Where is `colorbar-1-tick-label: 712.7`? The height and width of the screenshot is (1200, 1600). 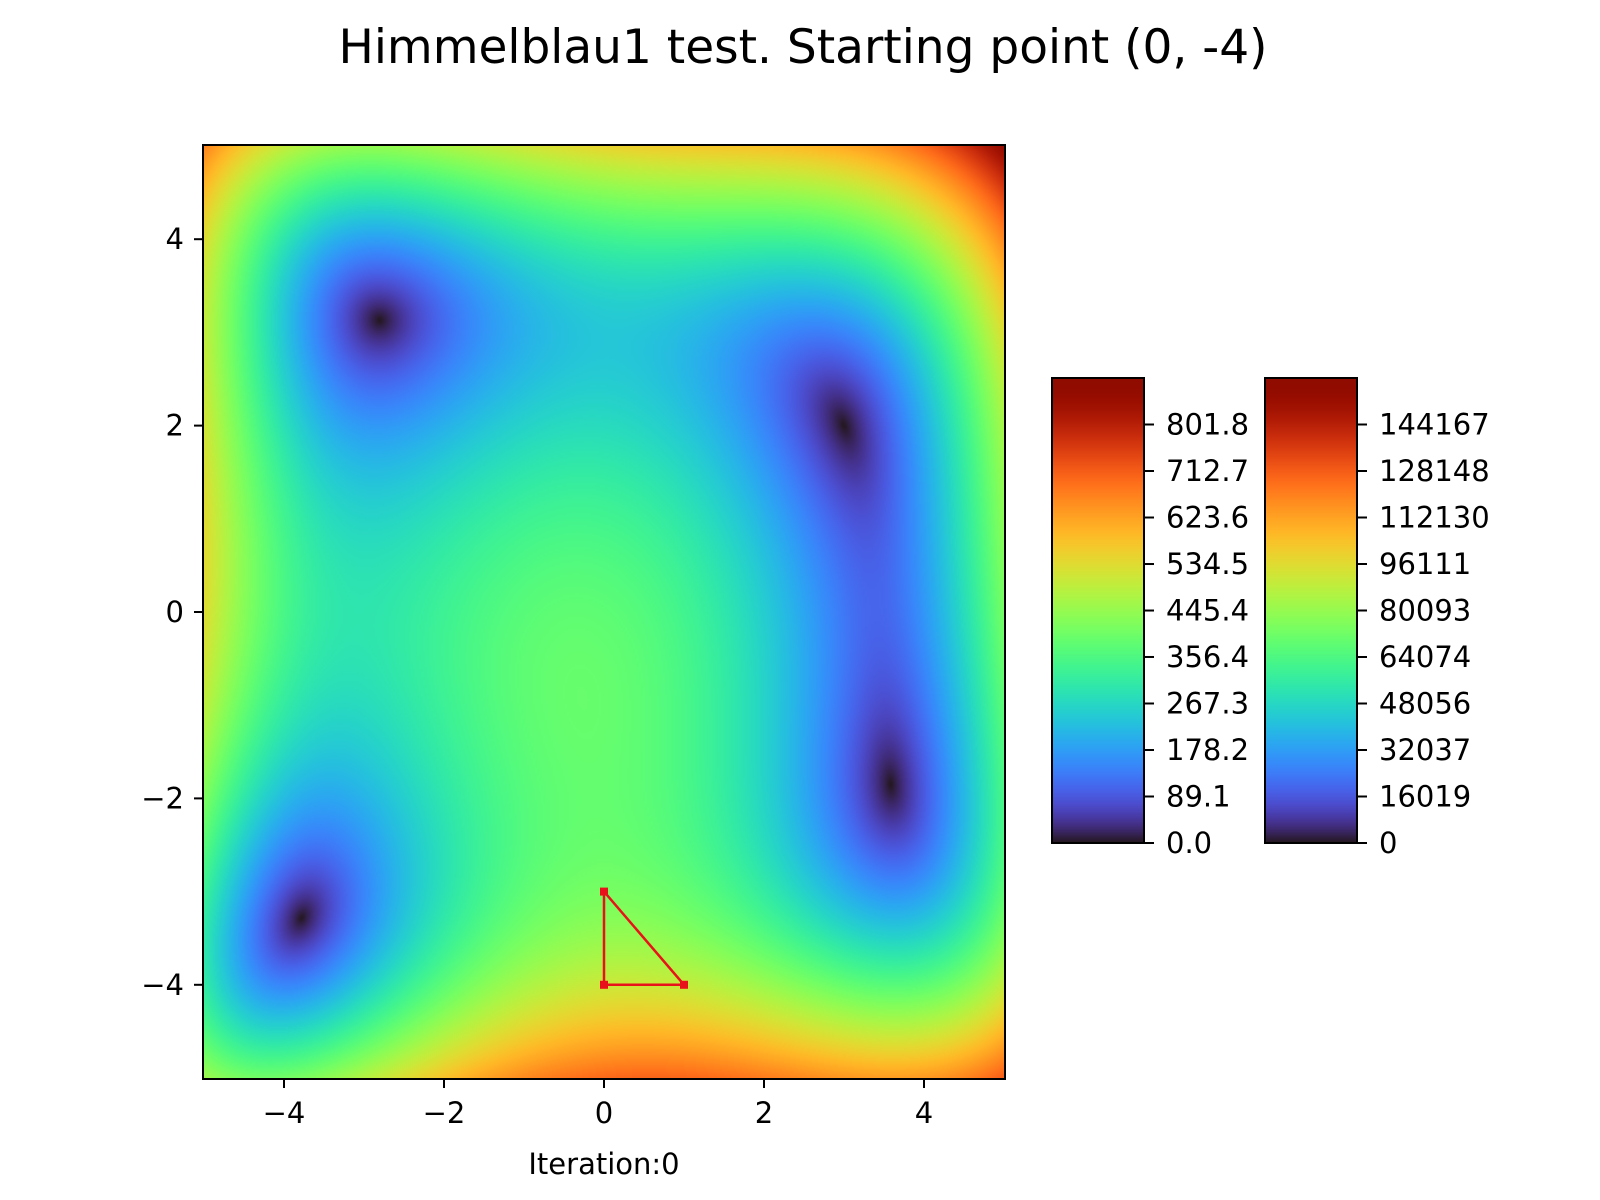 colorbar-1-tick-label: 712.7 is located at coordinates (1207, 471).